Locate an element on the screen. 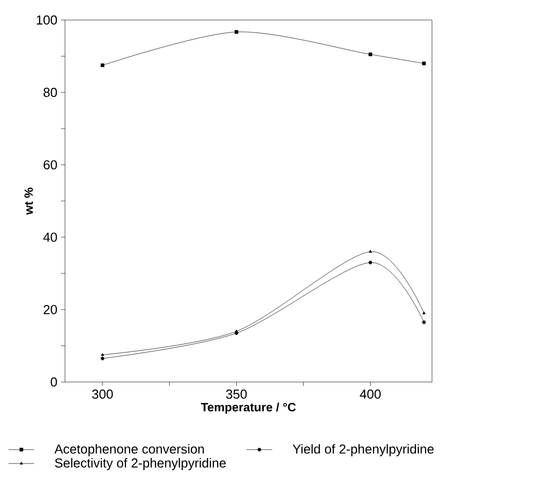 The width and height of the screenshot is (536, 488). x-tick-label: 300 is located at coordinates (102, 394).